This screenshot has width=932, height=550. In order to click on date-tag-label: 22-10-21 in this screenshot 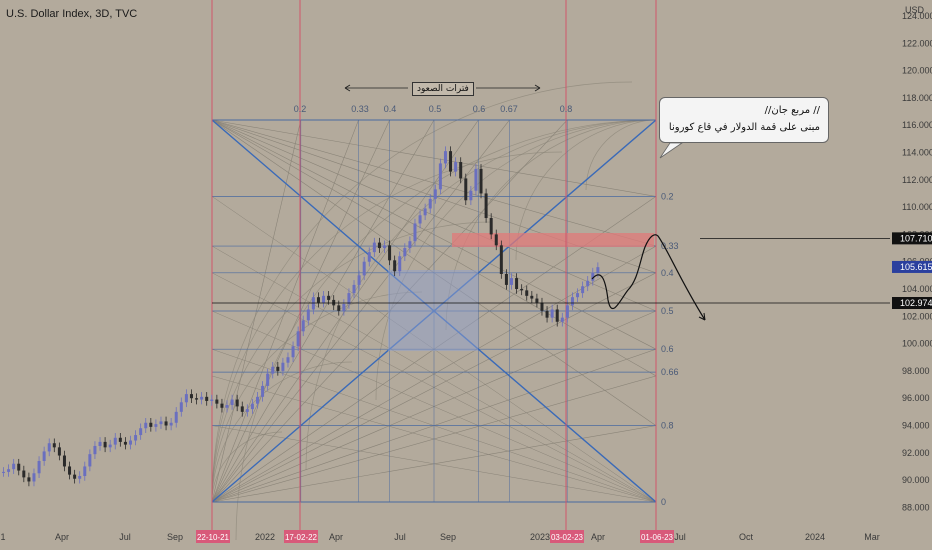, I will do `click(213, 537)`.